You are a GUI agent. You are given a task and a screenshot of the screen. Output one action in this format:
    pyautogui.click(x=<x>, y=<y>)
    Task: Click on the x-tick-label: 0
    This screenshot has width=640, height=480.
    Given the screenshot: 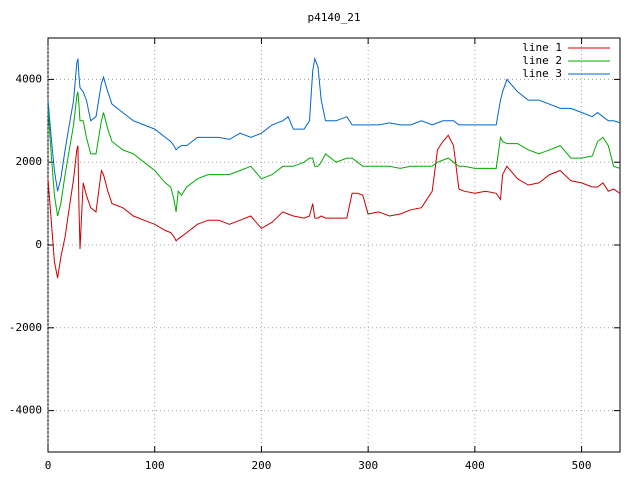 What is the action you would take?
    pyautogui.click(x=48, y=465)
    